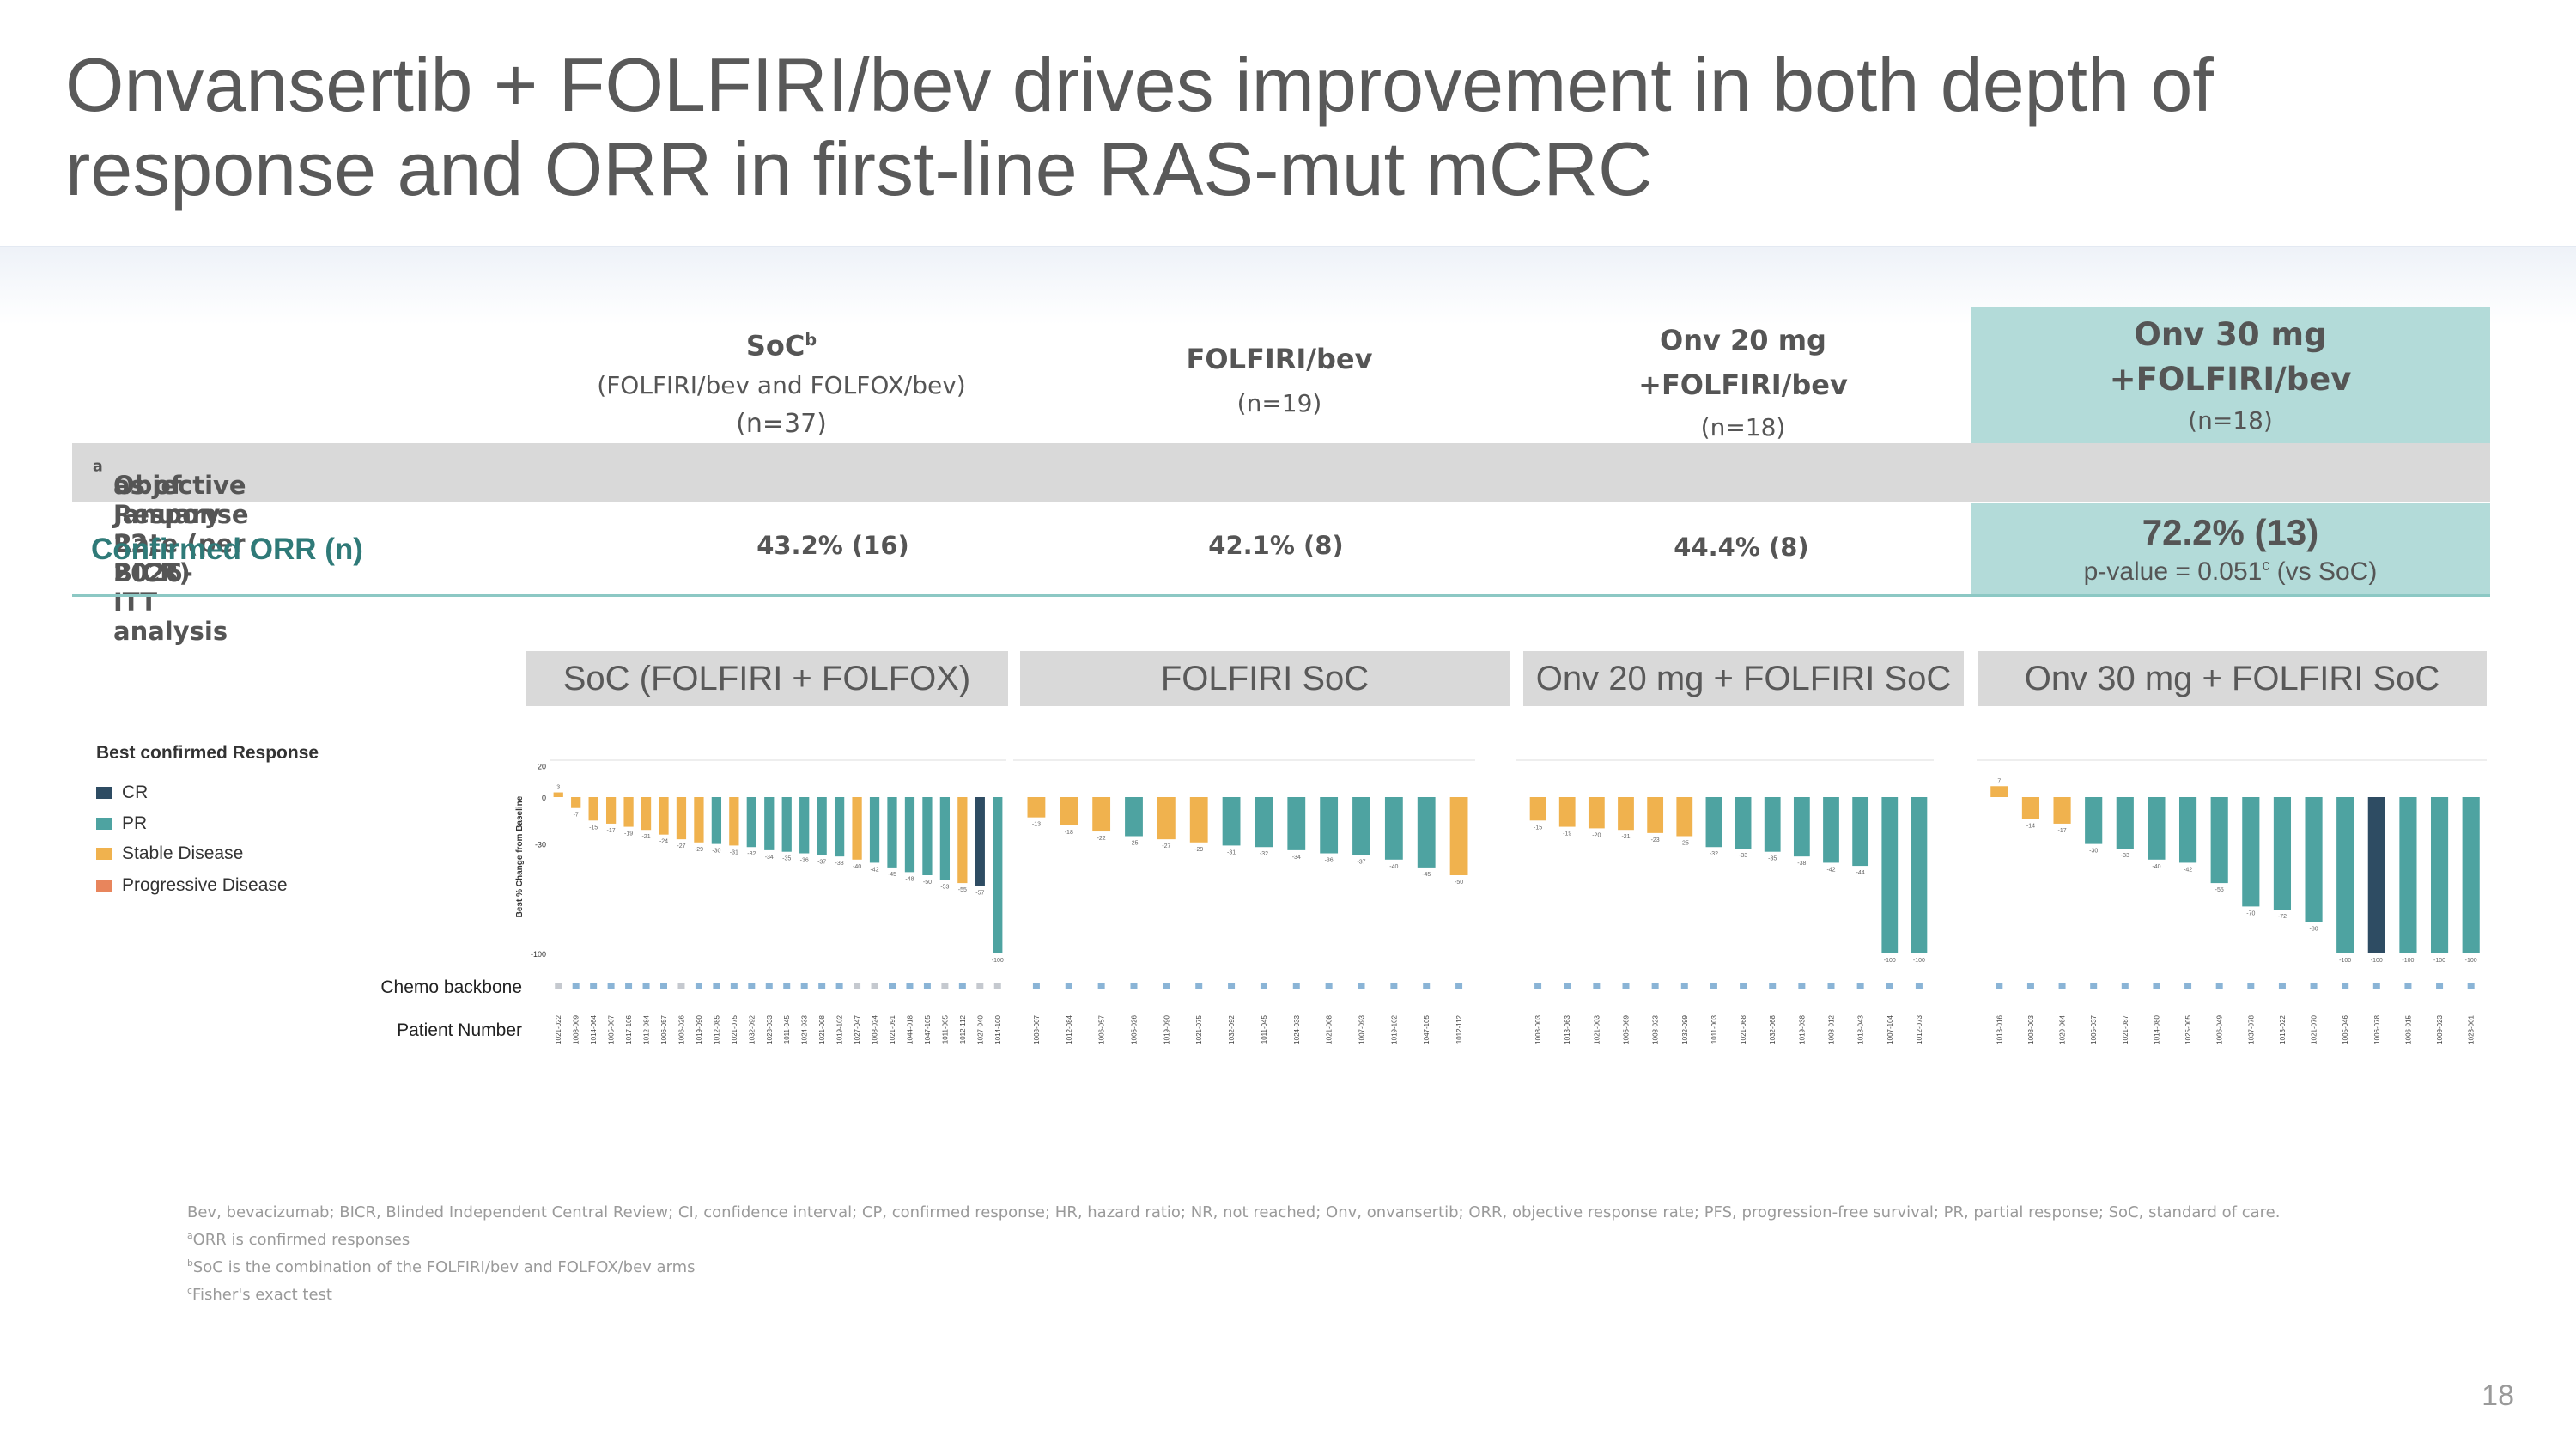 This screenshot has height=1449, width=2576. I want to click on legend-swatch-cr, so click(104, 793).